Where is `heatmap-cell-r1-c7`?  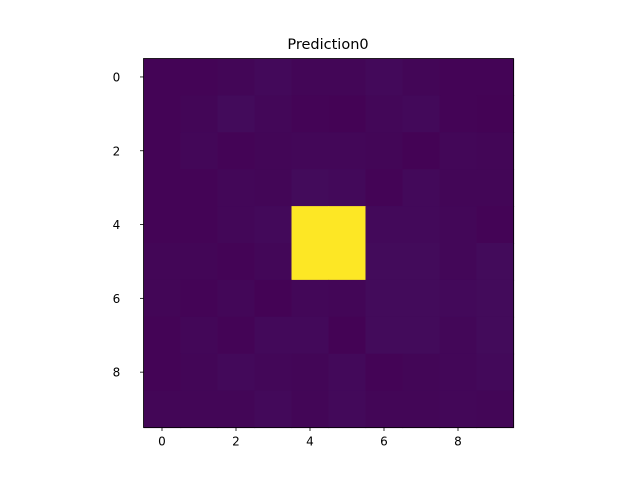 heatmap-cell-r1-c7 is located at coordinates (421, 114).